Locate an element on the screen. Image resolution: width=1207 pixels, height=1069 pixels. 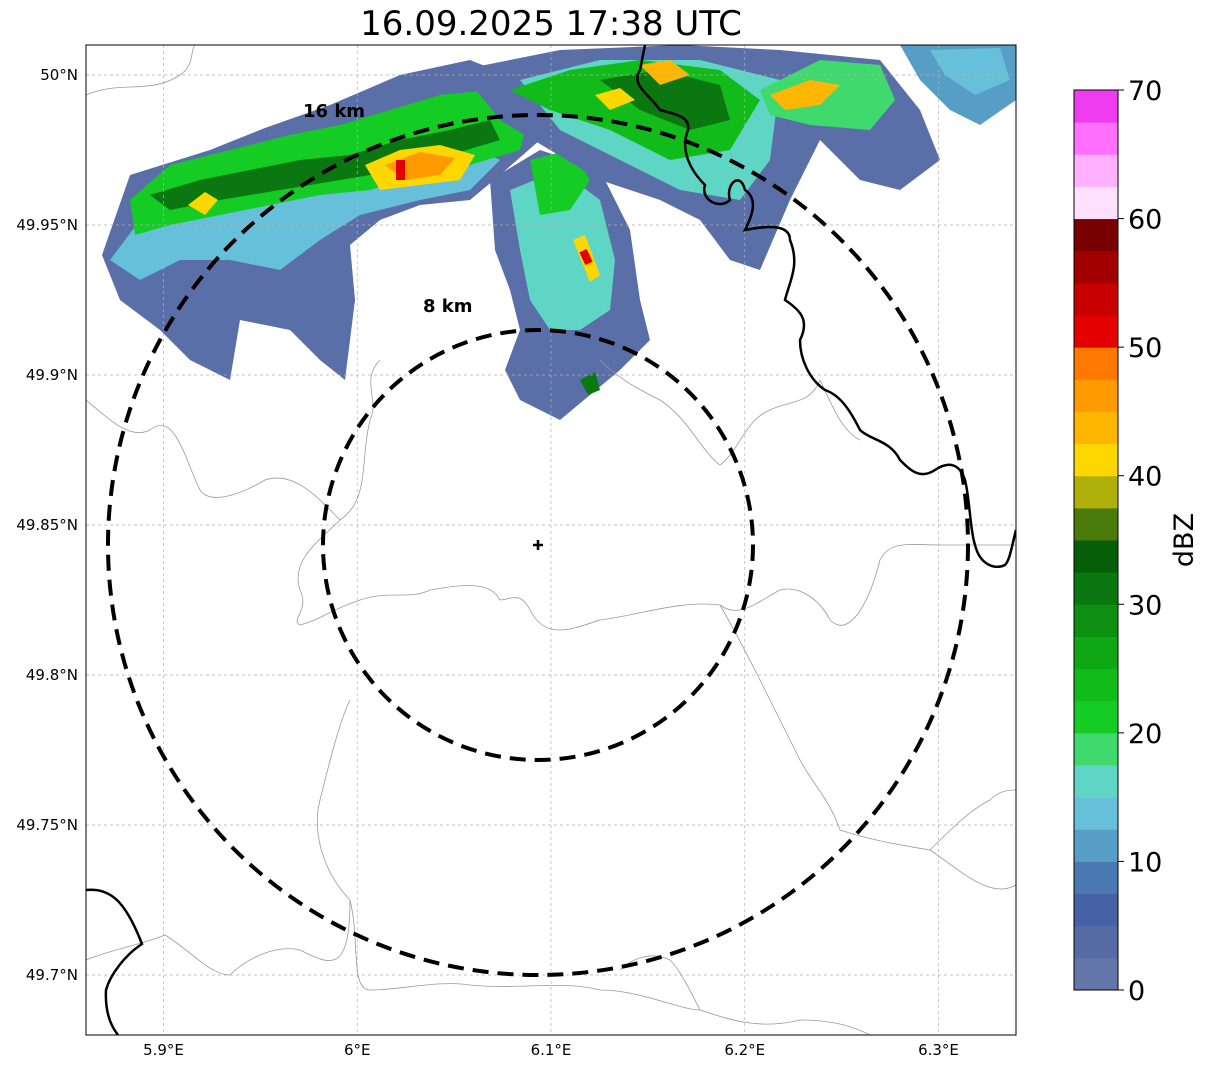
colorbar-tick-label: 70 is located at coordinates (1145, 91).